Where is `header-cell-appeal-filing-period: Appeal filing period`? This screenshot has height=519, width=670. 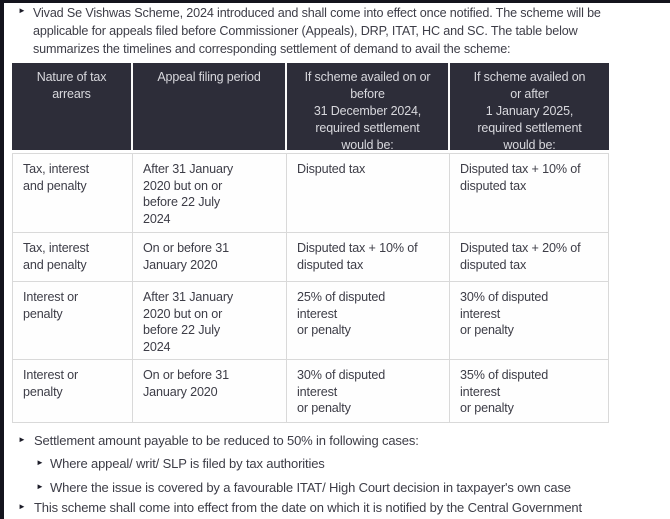 header-cell-appeal-filing-period: Appeal filing period is located at coordinates (210, 106).